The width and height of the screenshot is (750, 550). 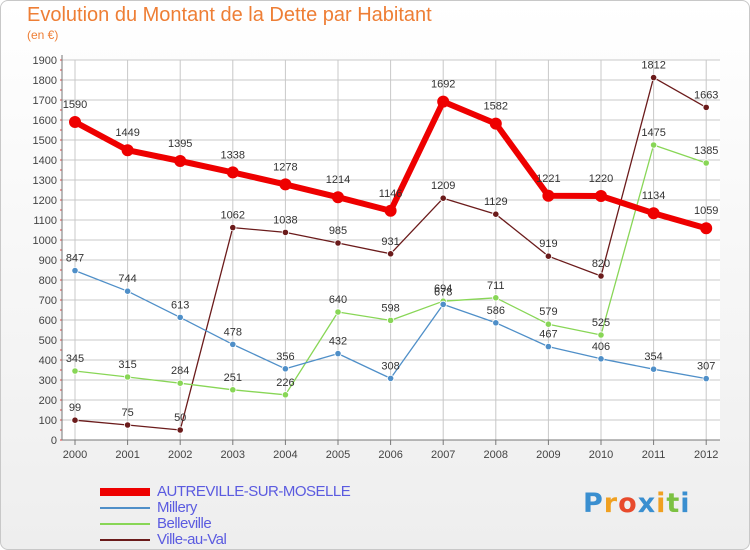 I want to click on y-tick-label: 600, so click(x=48, y=321).